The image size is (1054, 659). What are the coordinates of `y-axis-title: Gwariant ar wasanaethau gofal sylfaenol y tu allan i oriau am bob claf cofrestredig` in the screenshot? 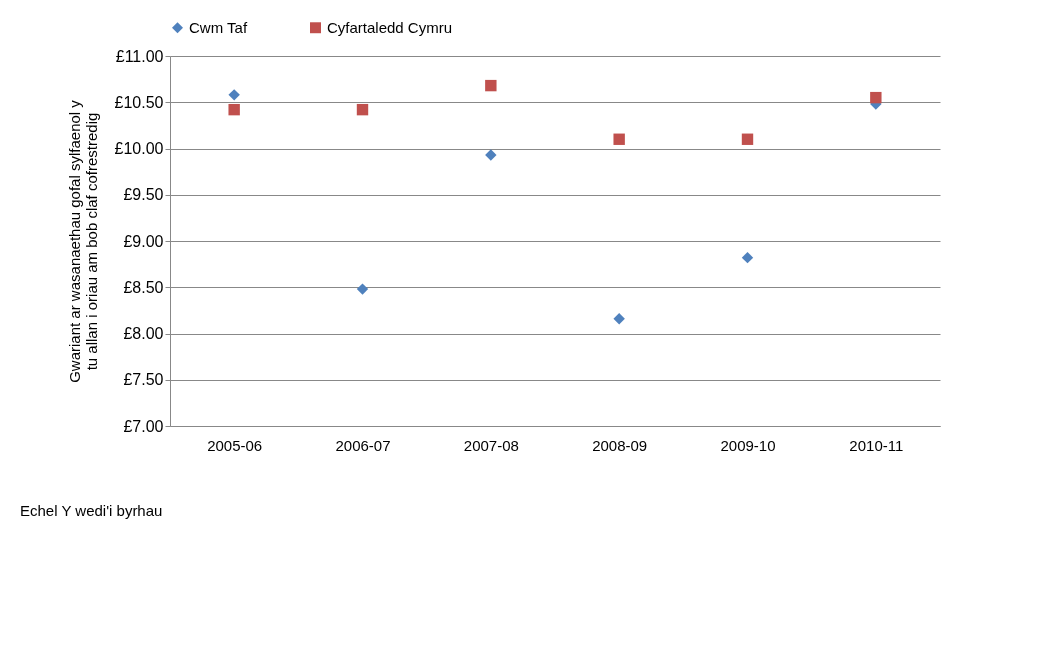 It's located at (82, 241).